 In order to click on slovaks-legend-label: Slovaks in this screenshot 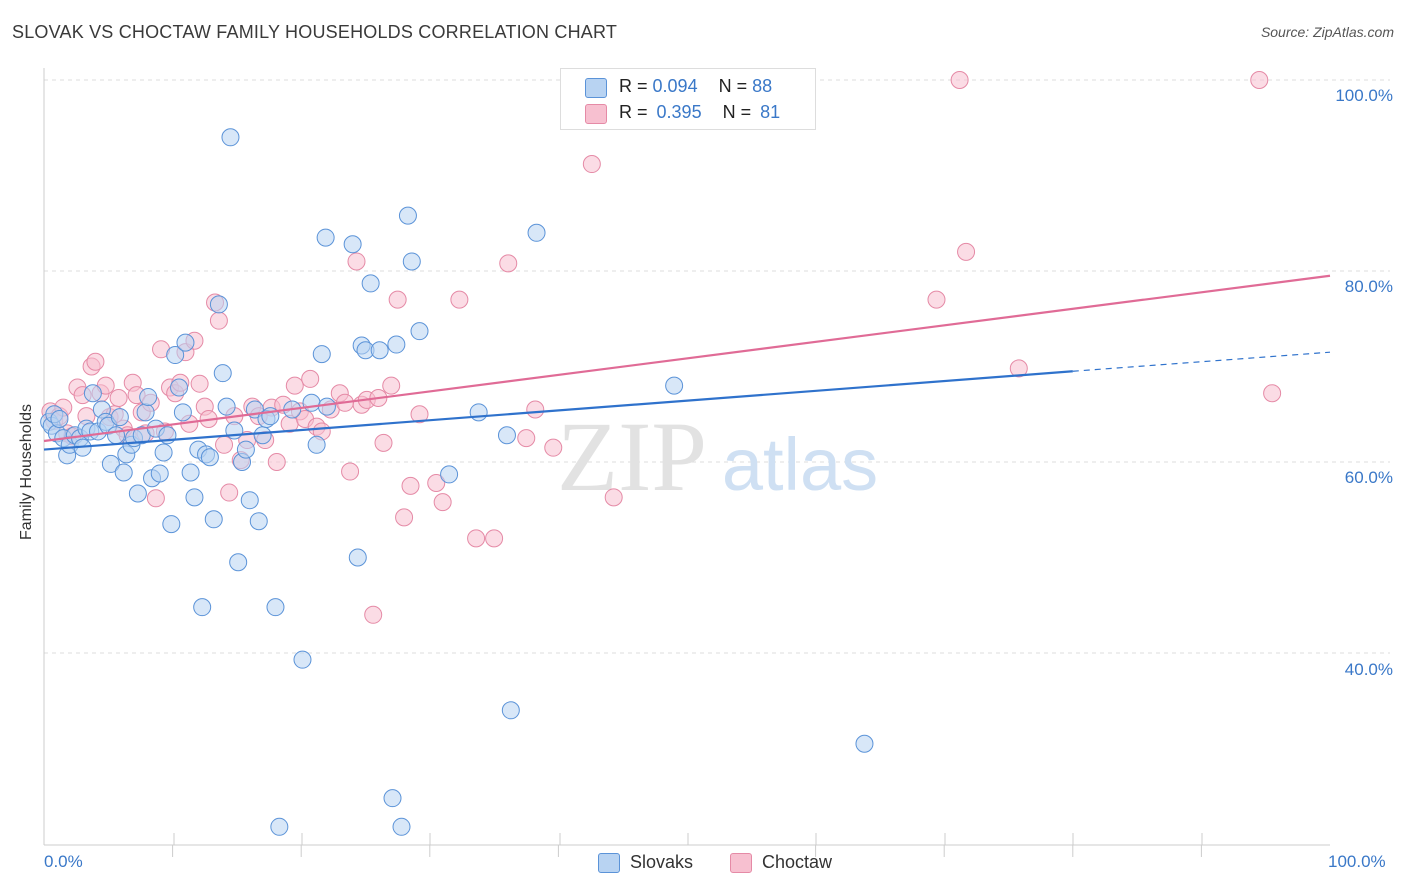, I will do `click(662, 862)`.